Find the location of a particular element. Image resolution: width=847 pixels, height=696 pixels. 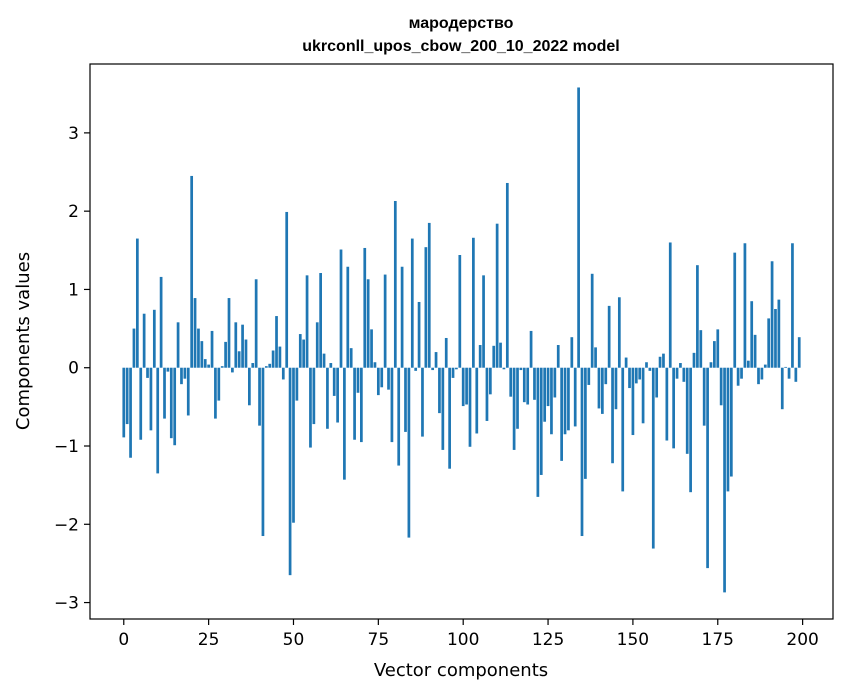

x-axis-label: Vector components is located at coordinates (461, 670).